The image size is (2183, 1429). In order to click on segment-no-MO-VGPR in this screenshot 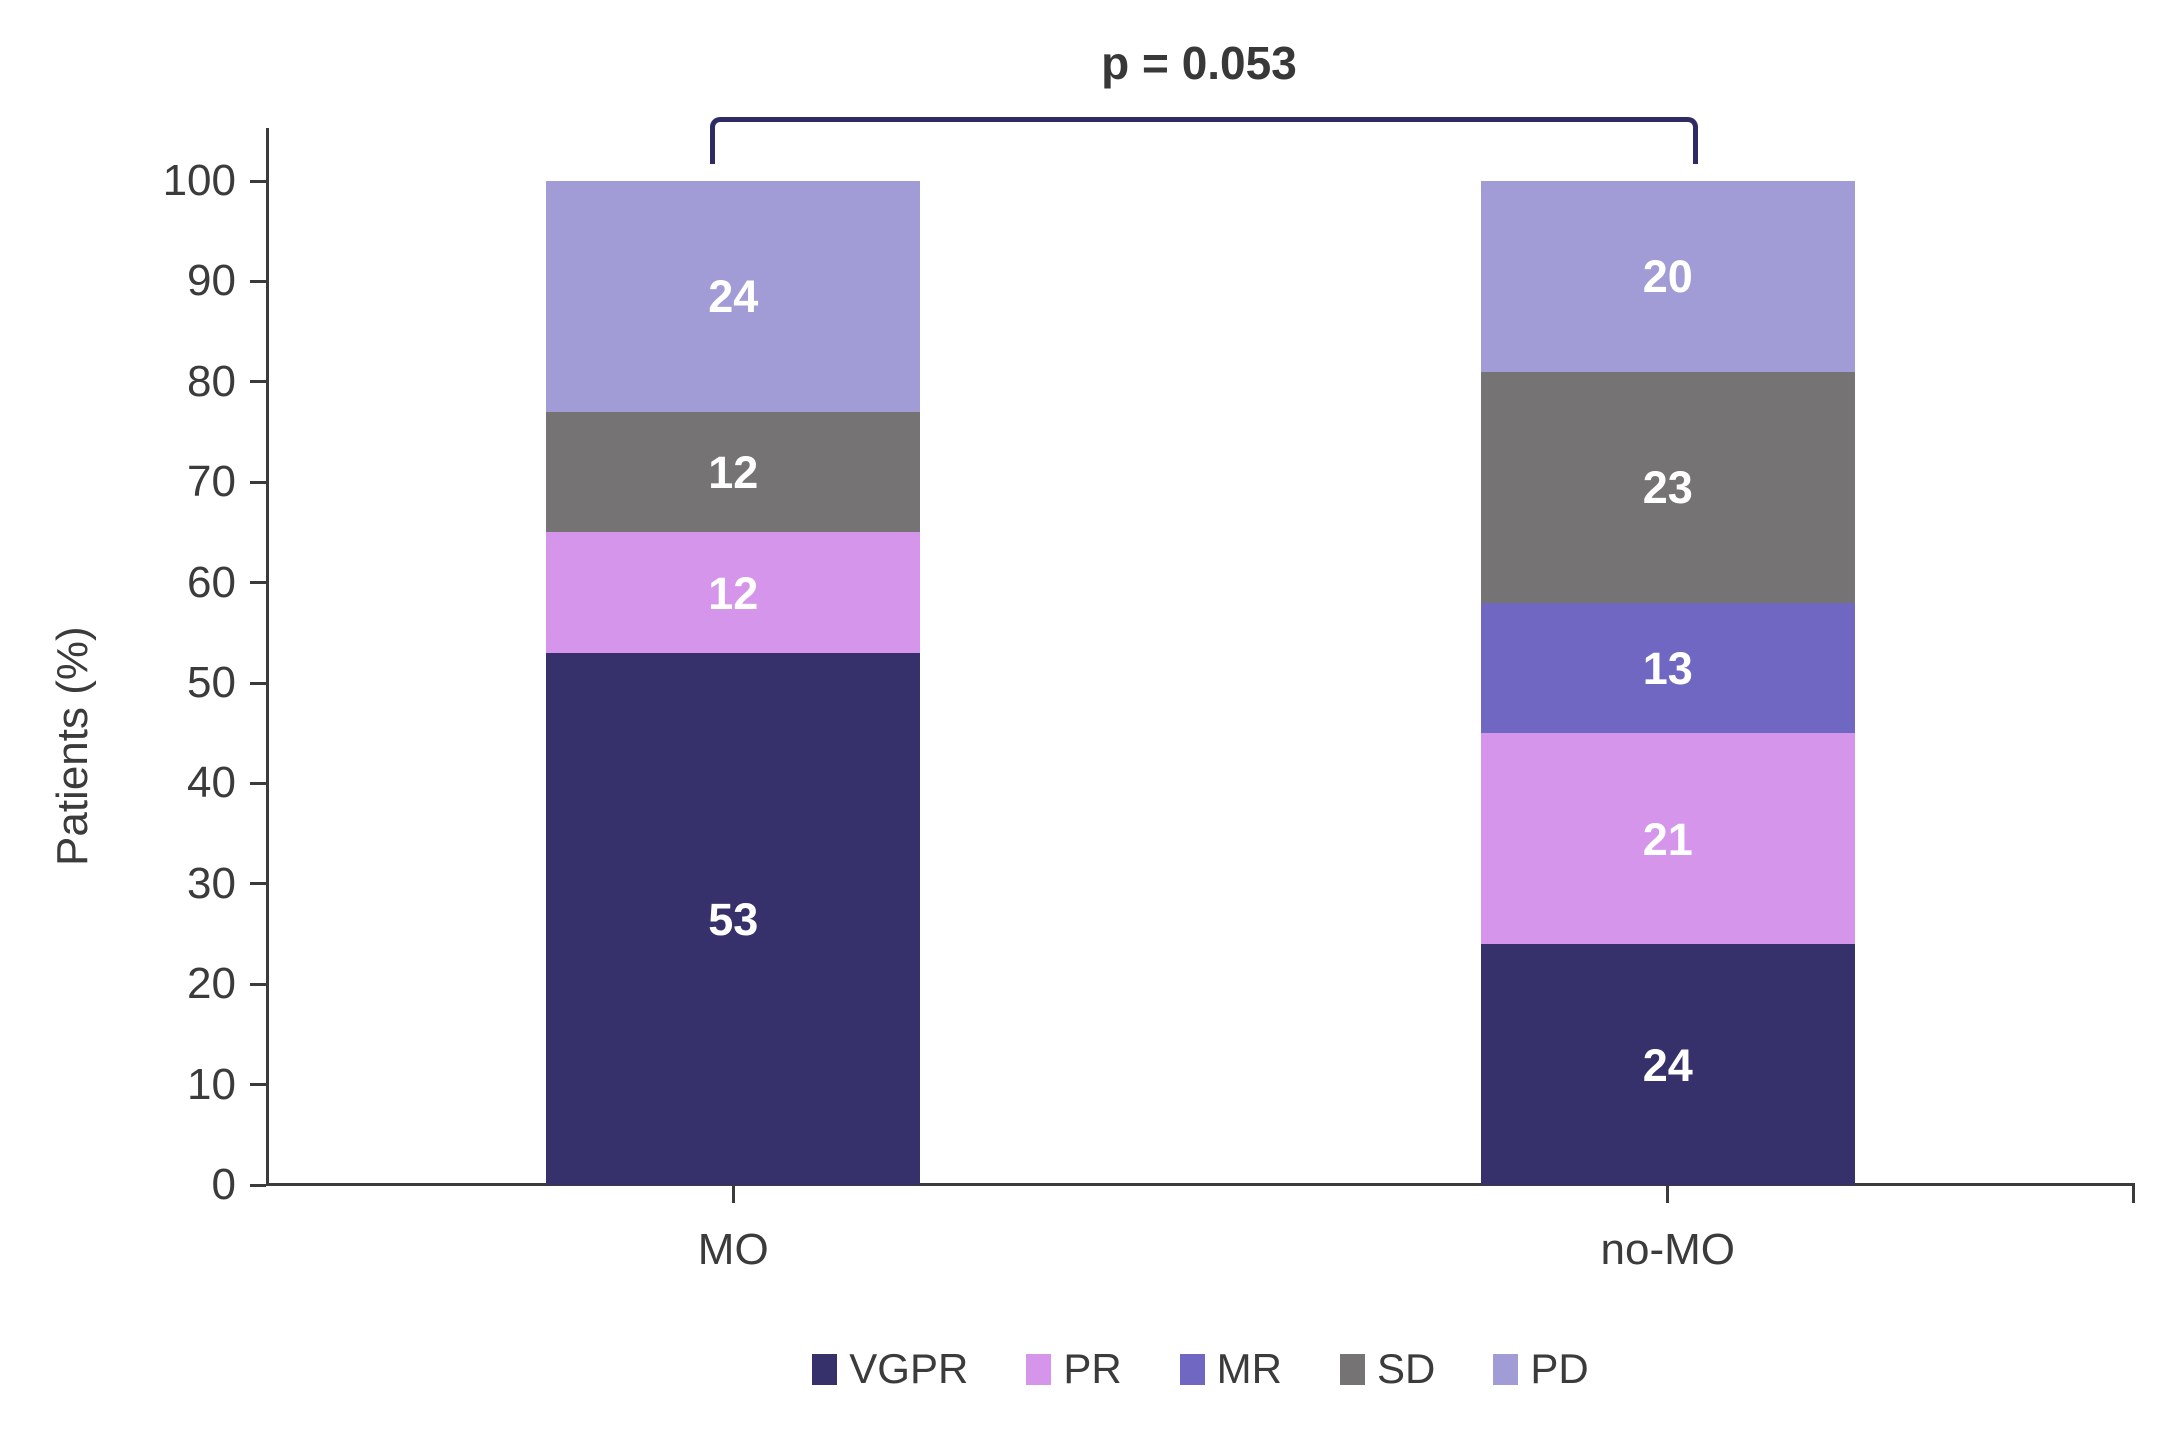, I will do `click(1667, 1064)`.